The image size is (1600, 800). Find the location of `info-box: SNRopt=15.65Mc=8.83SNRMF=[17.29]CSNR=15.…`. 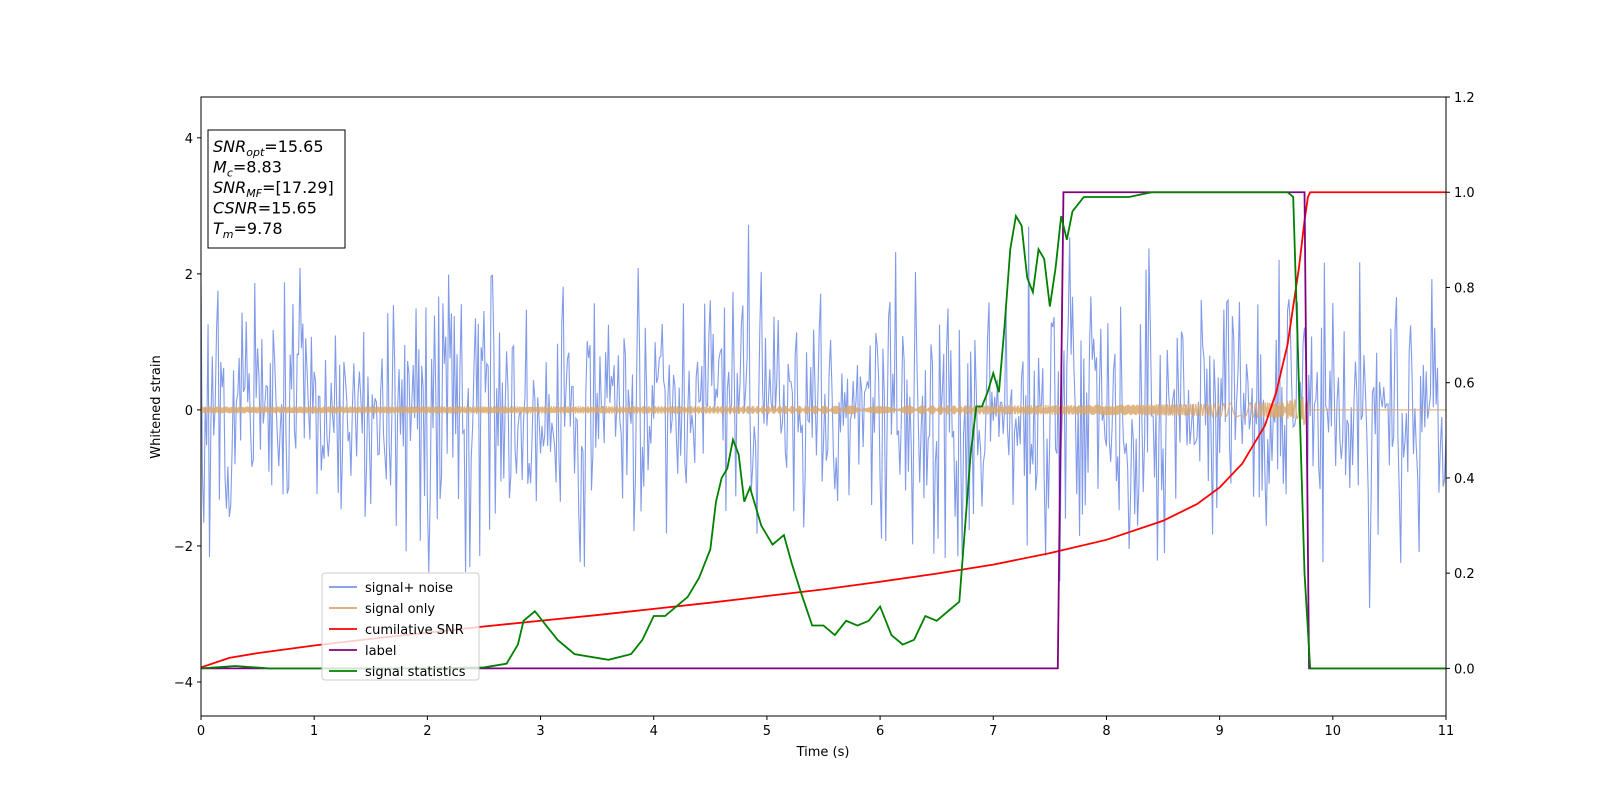

info-box: SNRopt=15.65Mc=8.83SNRMF=[17.29]CSNR=15.… is located at coordinates (276, 189).